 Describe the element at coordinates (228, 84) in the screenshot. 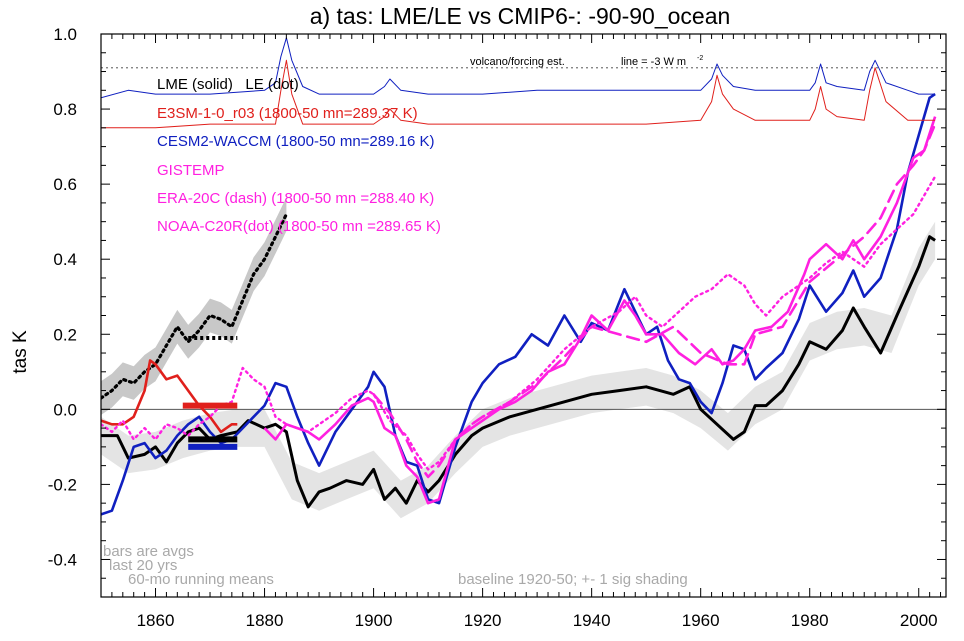

I see `legend-entry: LME (solid) LE (dot)` at that location.